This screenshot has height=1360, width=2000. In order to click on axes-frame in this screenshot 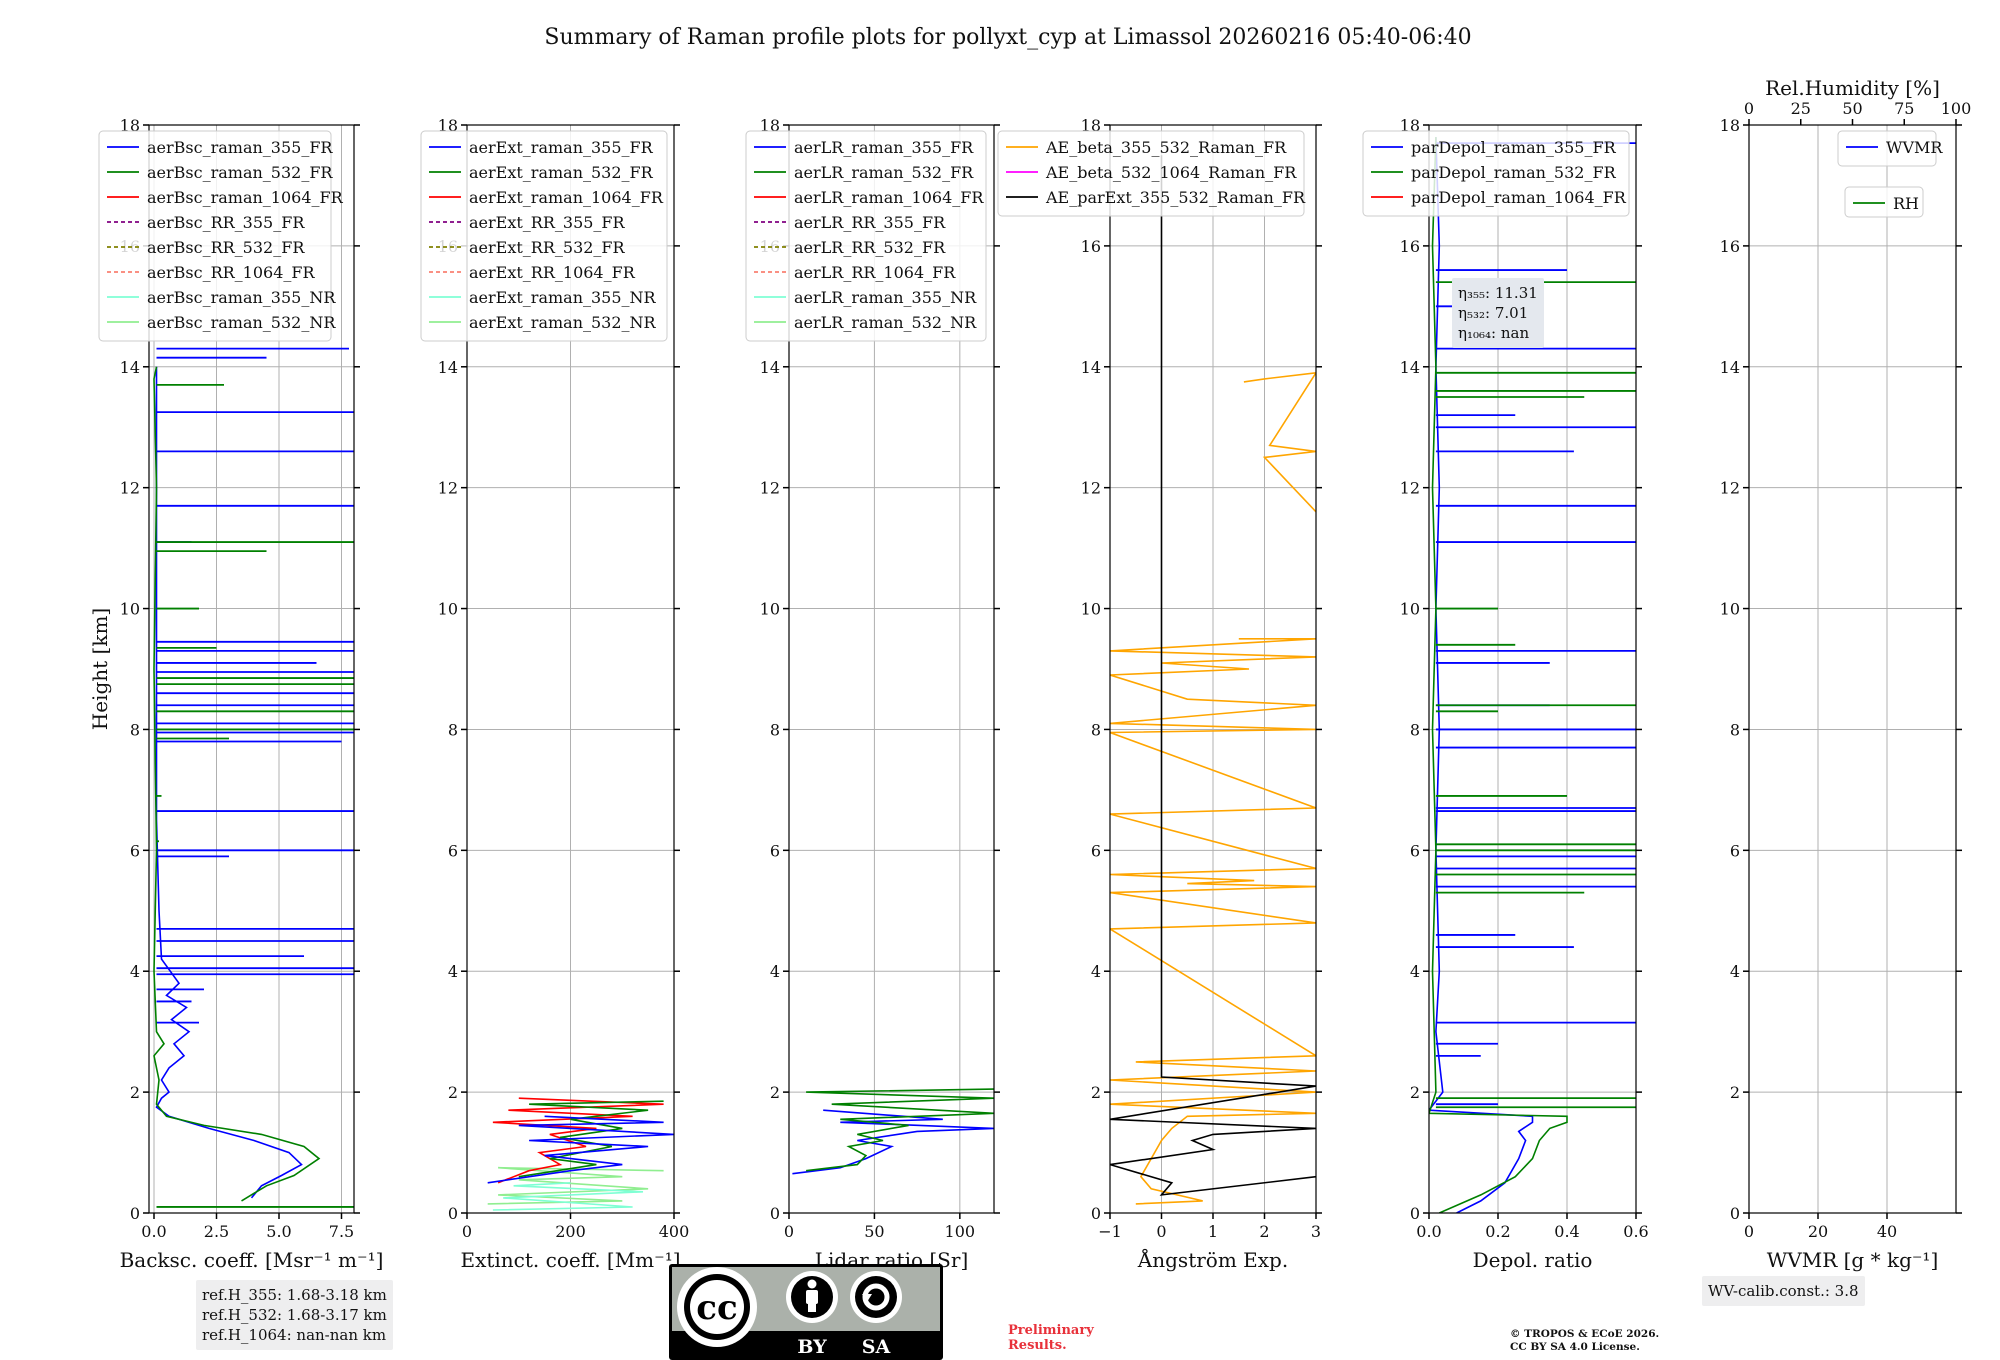, I will do `click(891, 669)`.